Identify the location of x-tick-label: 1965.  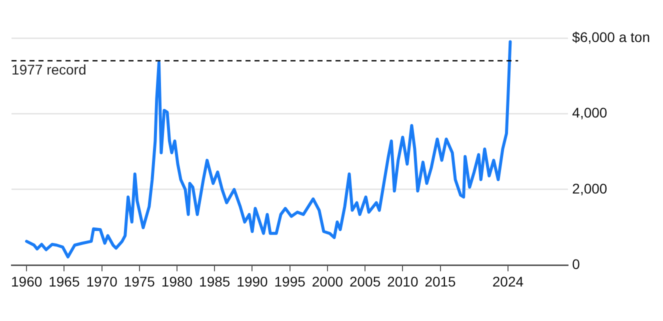
(64, 281).